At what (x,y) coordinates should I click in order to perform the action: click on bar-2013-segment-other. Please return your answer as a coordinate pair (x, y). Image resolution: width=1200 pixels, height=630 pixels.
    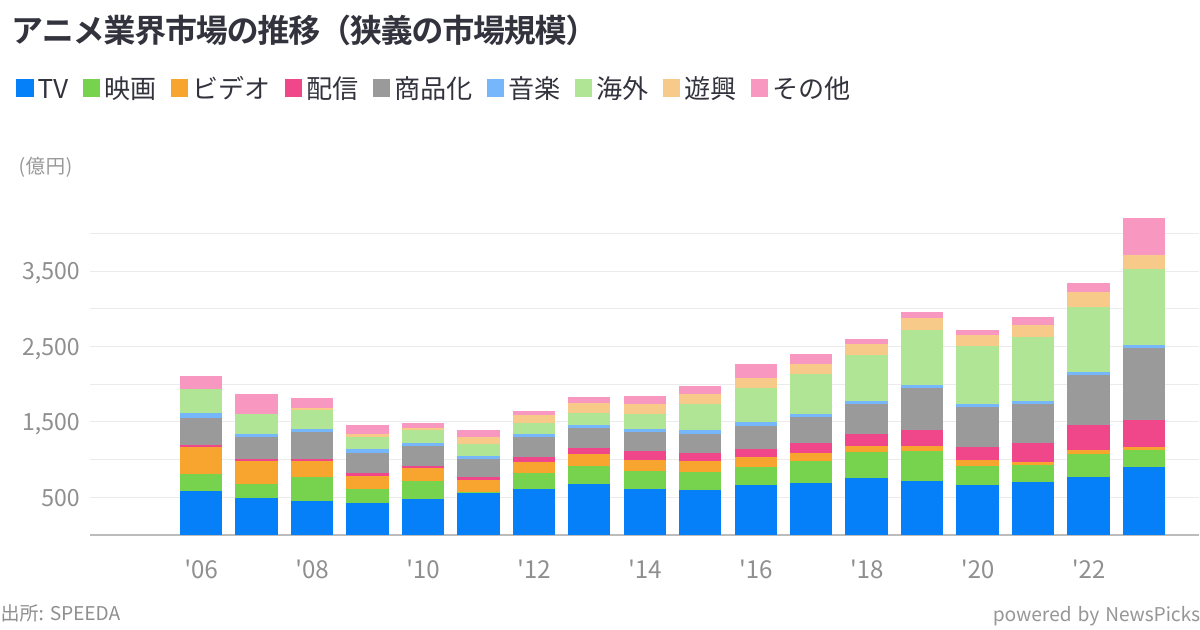
    Looking at the image, I should click on (589, 400).